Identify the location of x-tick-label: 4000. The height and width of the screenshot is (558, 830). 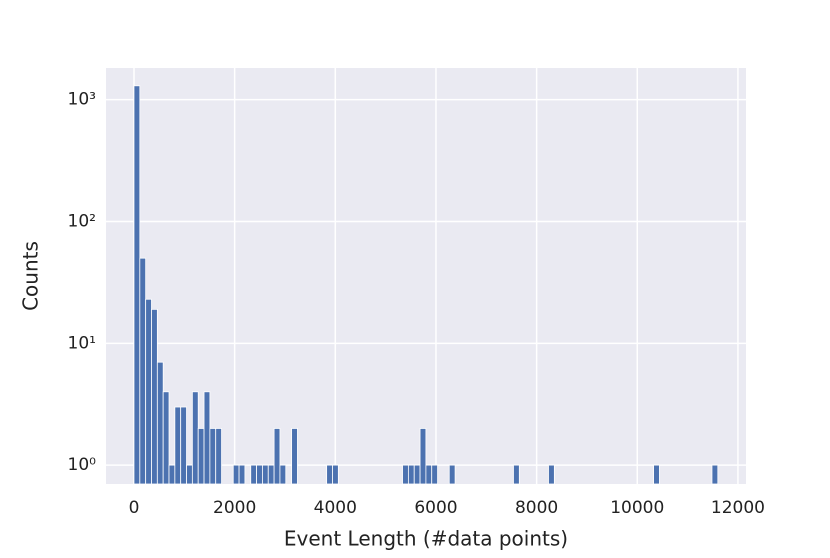
(335, 508).